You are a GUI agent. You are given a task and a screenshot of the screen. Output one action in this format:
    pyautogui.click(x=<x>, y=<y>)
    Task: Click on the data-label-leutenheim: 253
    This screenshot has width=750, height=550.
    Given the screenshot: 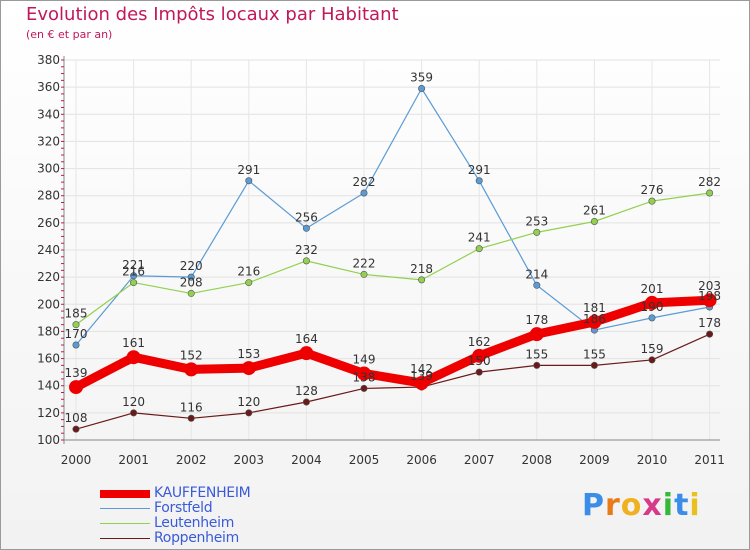 What is the action you would take?
    pyautogui.click(x=536, y=221)
    